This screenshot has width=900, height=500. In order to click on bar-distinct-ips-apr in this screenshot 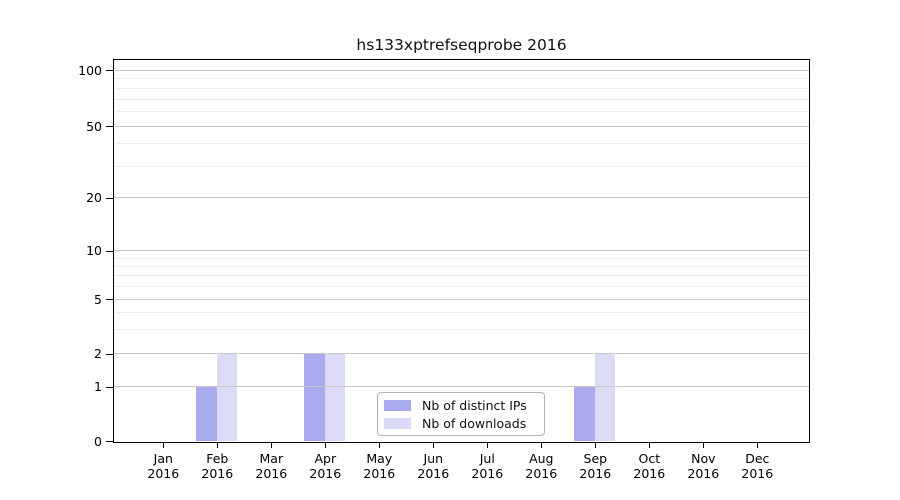, I will do `click(314, 397)`.